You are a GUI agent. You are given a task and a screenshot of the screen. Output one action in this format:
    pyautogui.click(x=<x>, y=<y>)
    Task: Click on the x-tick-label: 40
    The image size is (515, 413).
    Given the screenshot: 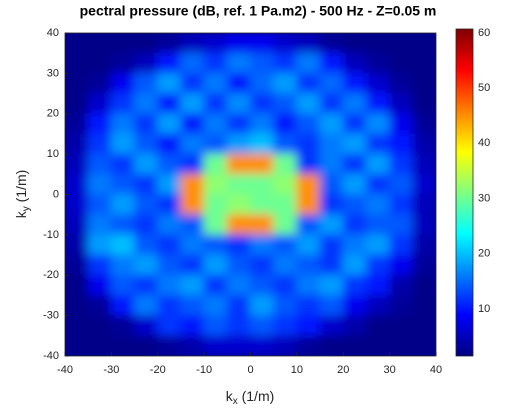 What is the action you would take?
    pyautogui.click(x=436, y=370)
    